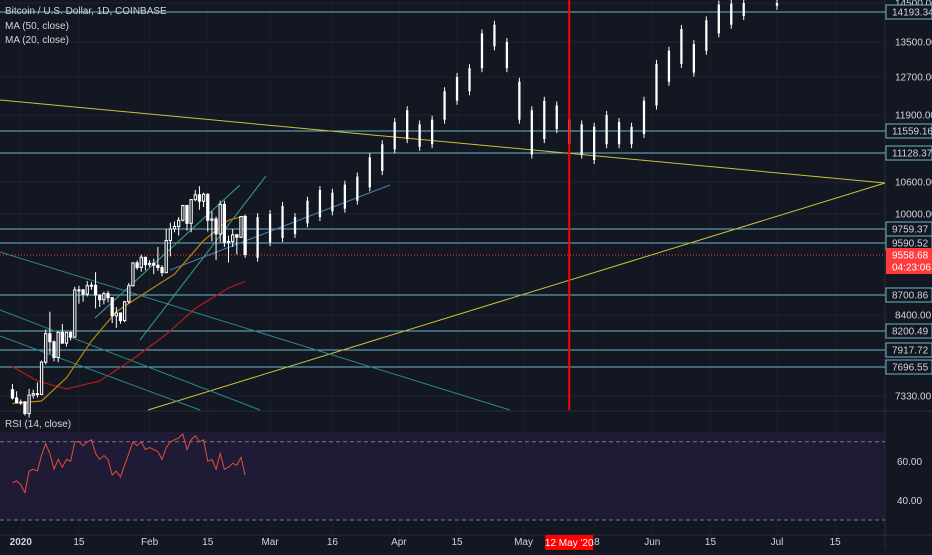 This screenshot has width=932, height=555. I want to click on price-tick-label: 11900.00, so click(913, 116).